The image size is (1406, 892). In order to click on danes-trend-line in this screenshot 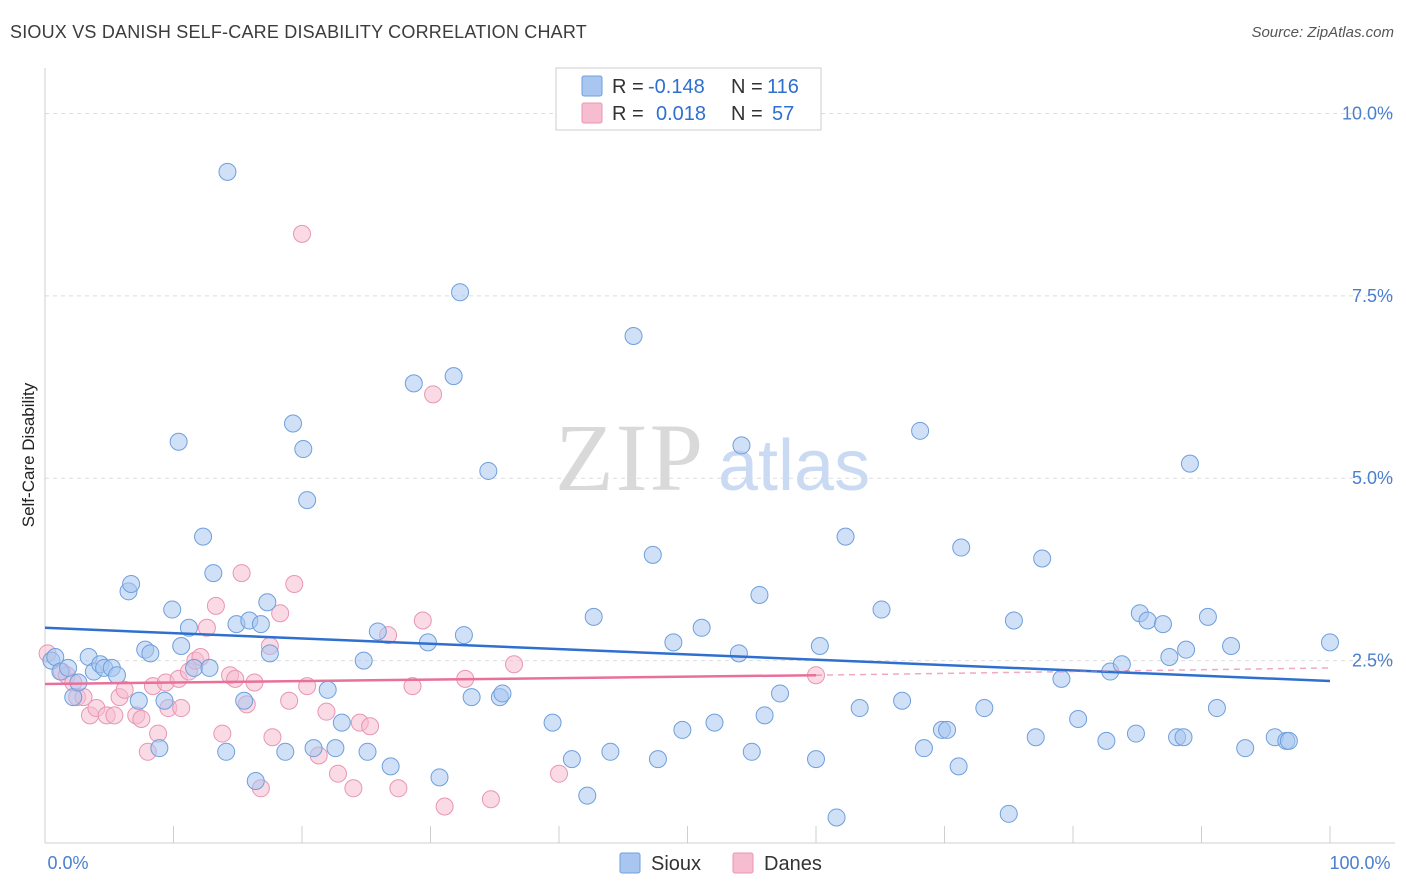, I will do `click(430, 679)`.